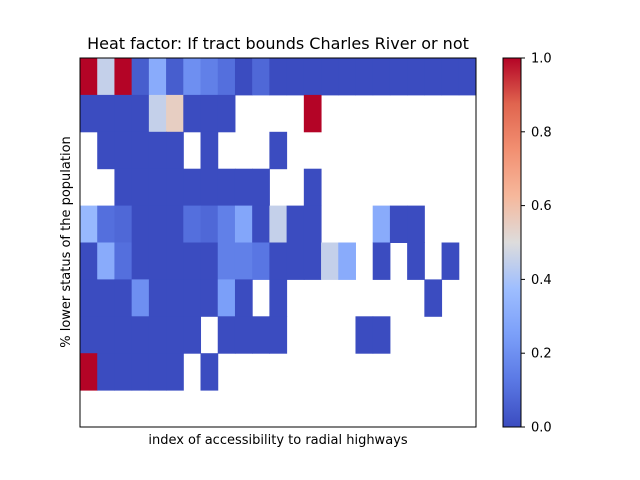 The width and height of the screenshot is (640, 480). I want to click on colorbar-tick-label: 0.8, so click(541, 132).